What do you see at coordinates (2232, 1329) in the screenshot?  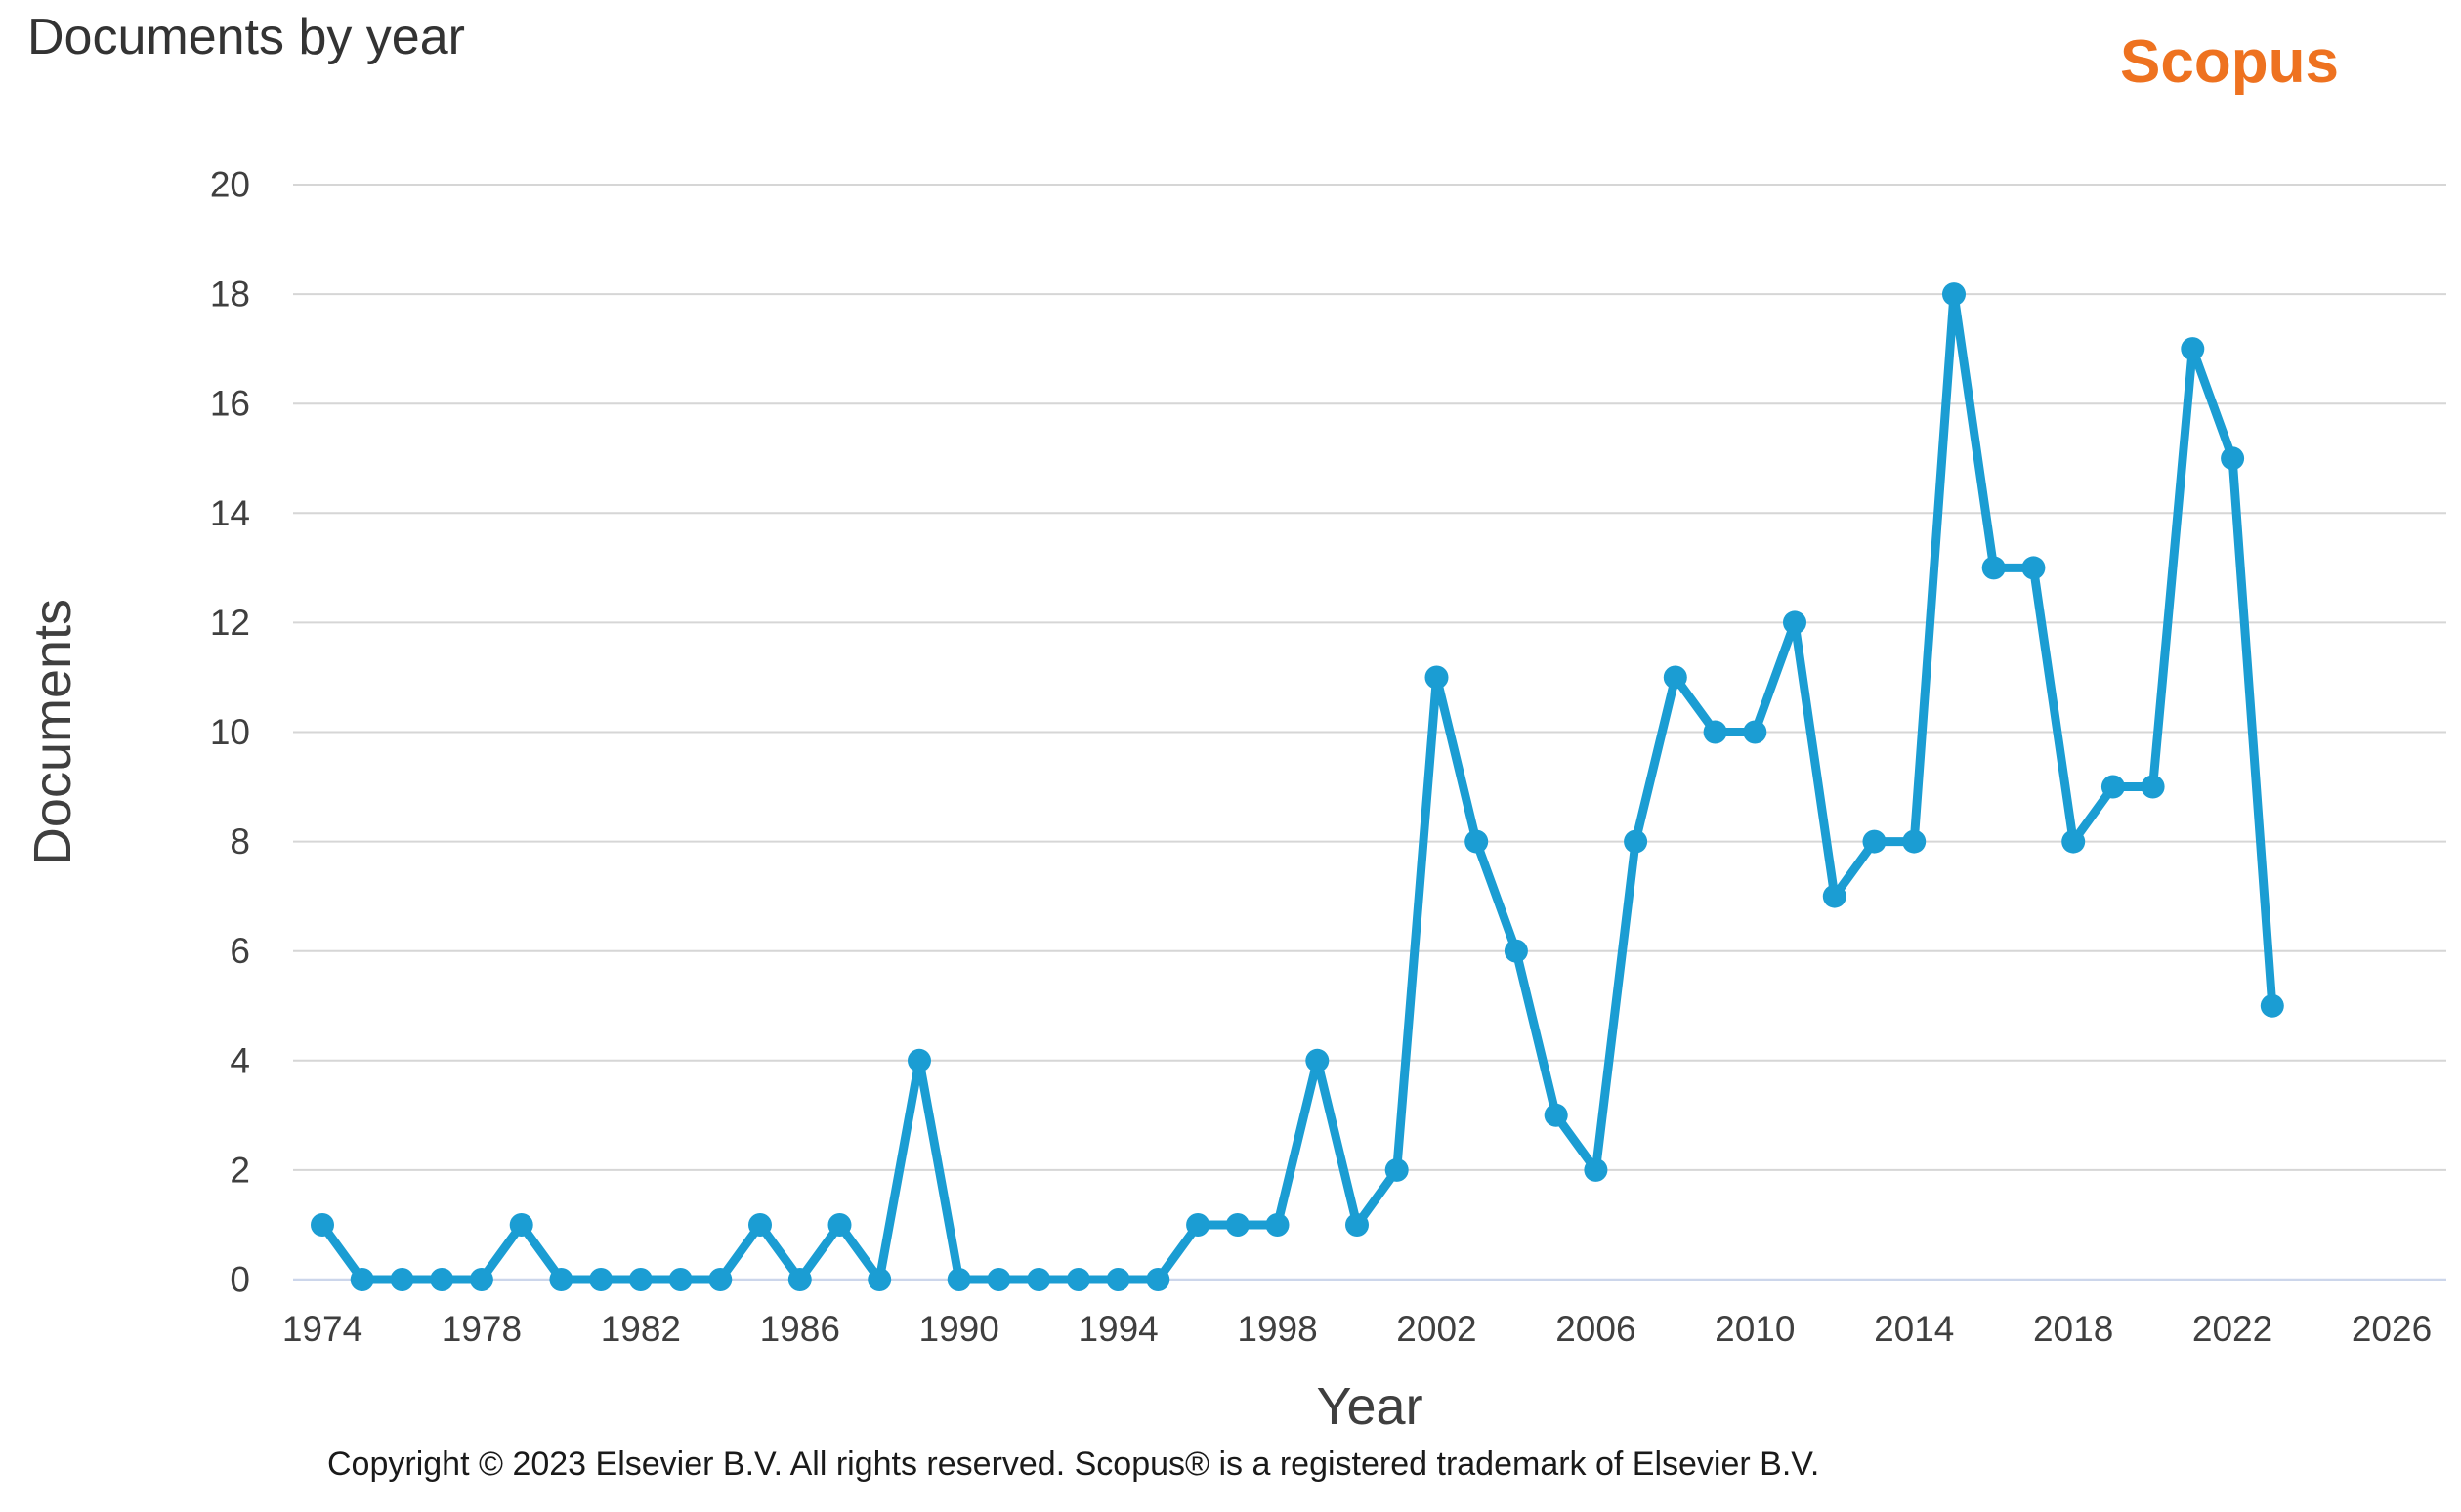 I see `x-tick-label: 2022` at bounding box center [2232, 1329].